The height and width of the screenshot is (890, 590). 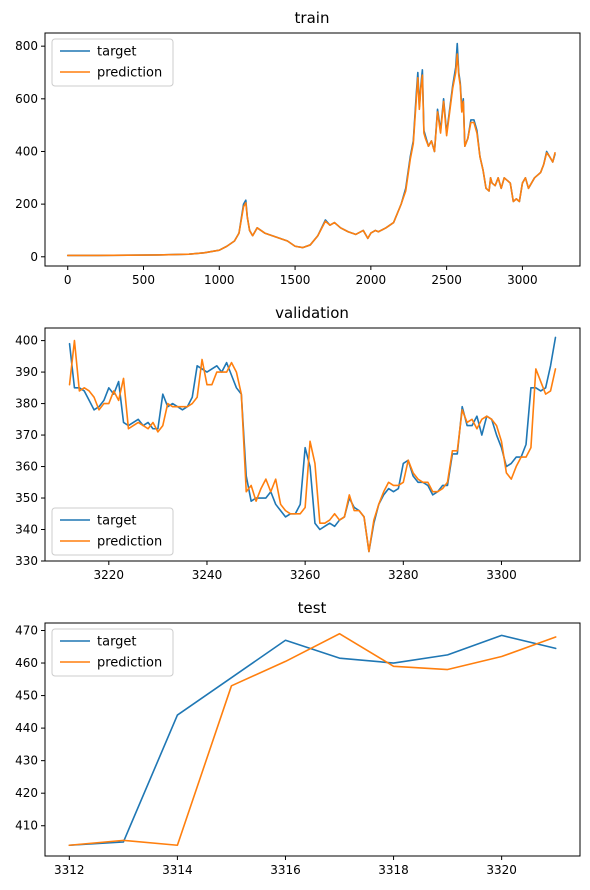 What do you see at coordinates (26, 435) in the screenshot?
I see `validation-y-tick-label: 370` at bounding box center [26, 435].